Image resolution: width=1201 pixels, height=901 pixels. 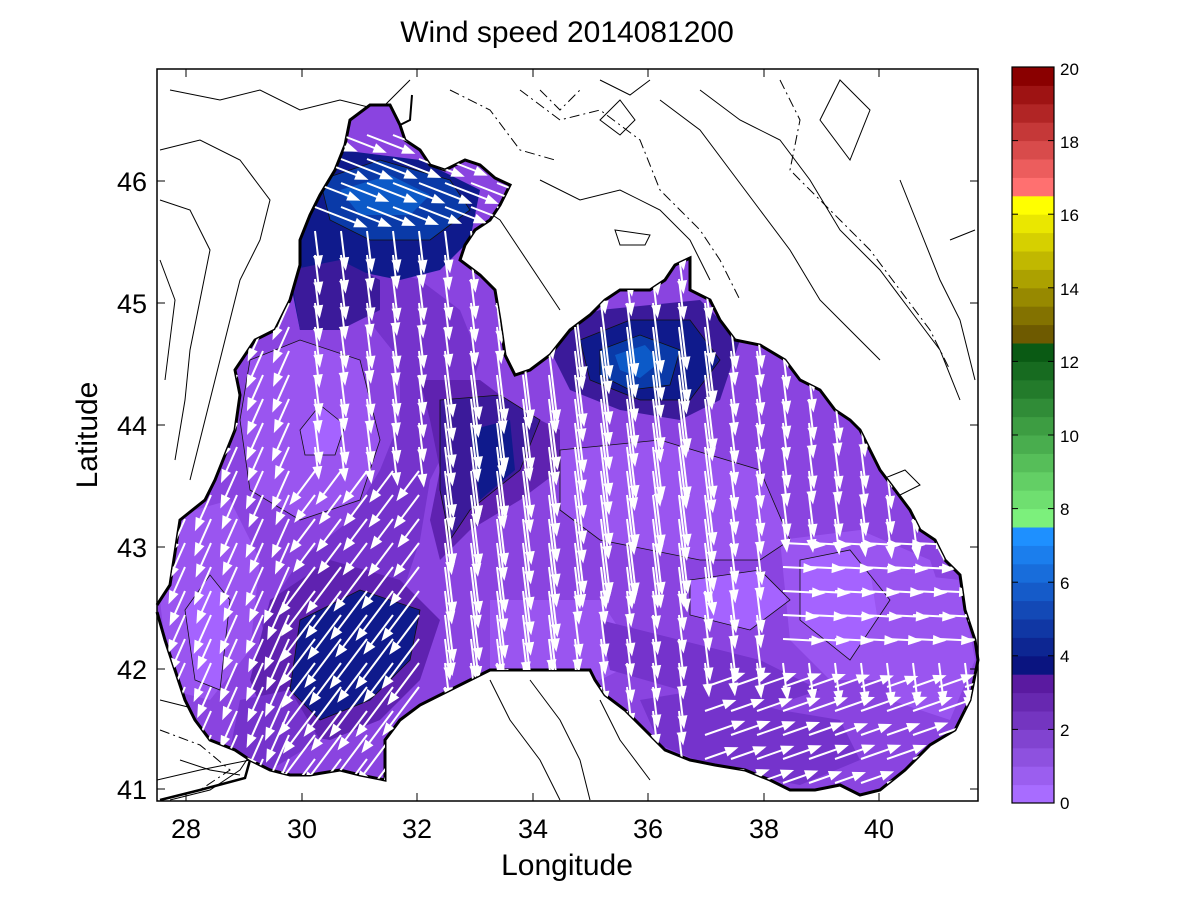 What do you see at coordinates (1045, 436) in the screenshot?
I see `colorbar: 0 2 4 6 8 10 12 14 16 18 20` at bounding box center [1045, 436].